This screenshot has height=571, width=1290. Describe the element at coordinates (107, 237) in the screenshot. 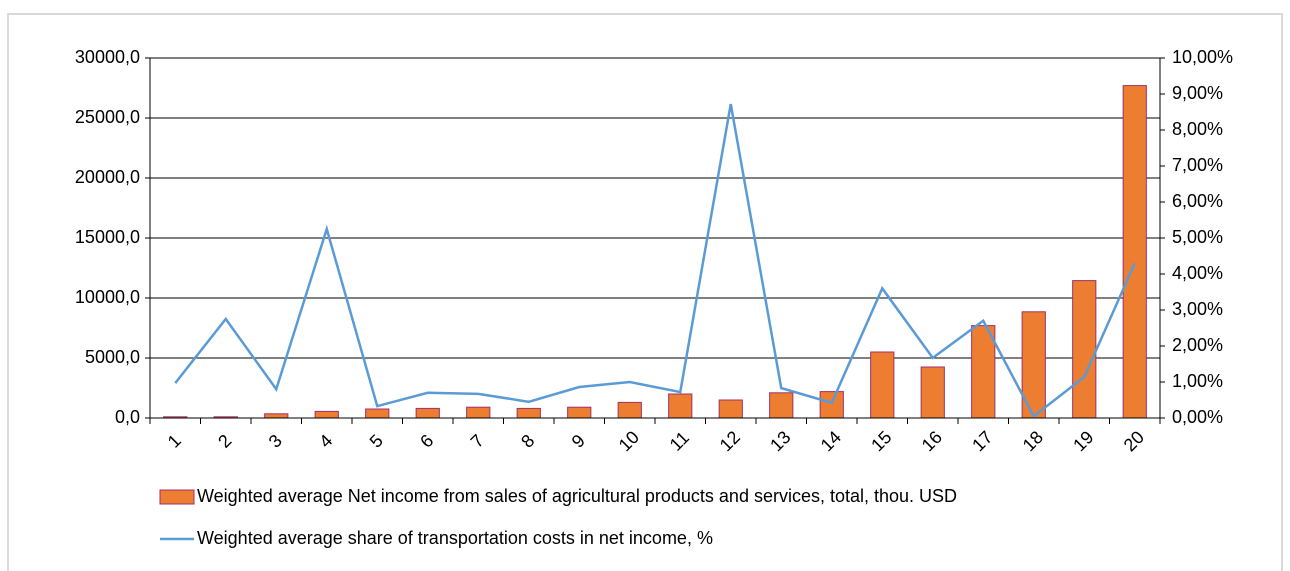

I see `y-tick-label: 15000,0` at that location.